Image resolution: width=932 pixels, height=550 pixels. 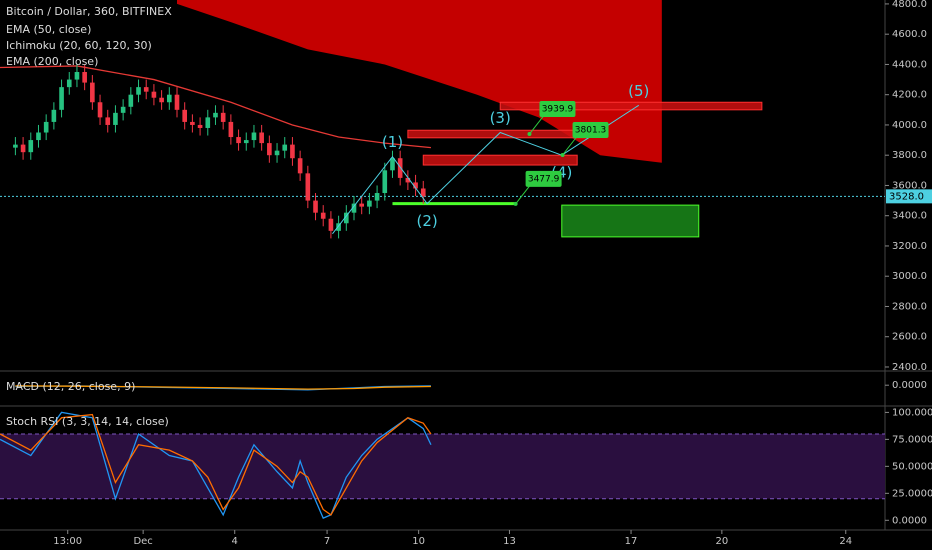 What do you see at coordinates (79, 45) in the screenshot?
I see `indicator-label: Ichimoku (20, 60, 120, 30)` at bounding box center [79, 45].